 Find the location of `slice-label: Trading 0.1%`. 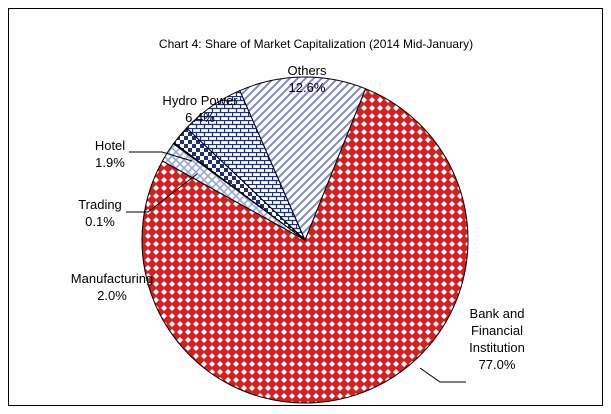

slice-label: Trading 0.1% is located at coordinates (100, 213).